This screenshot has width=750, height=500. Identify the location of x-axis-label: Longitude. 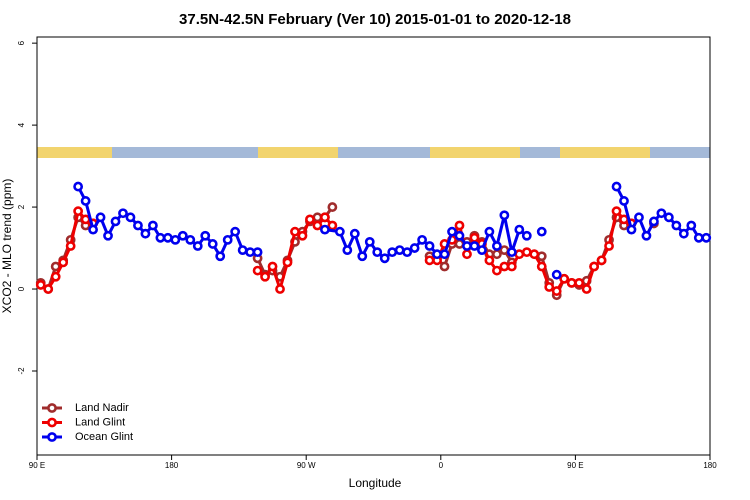
(375, 483).